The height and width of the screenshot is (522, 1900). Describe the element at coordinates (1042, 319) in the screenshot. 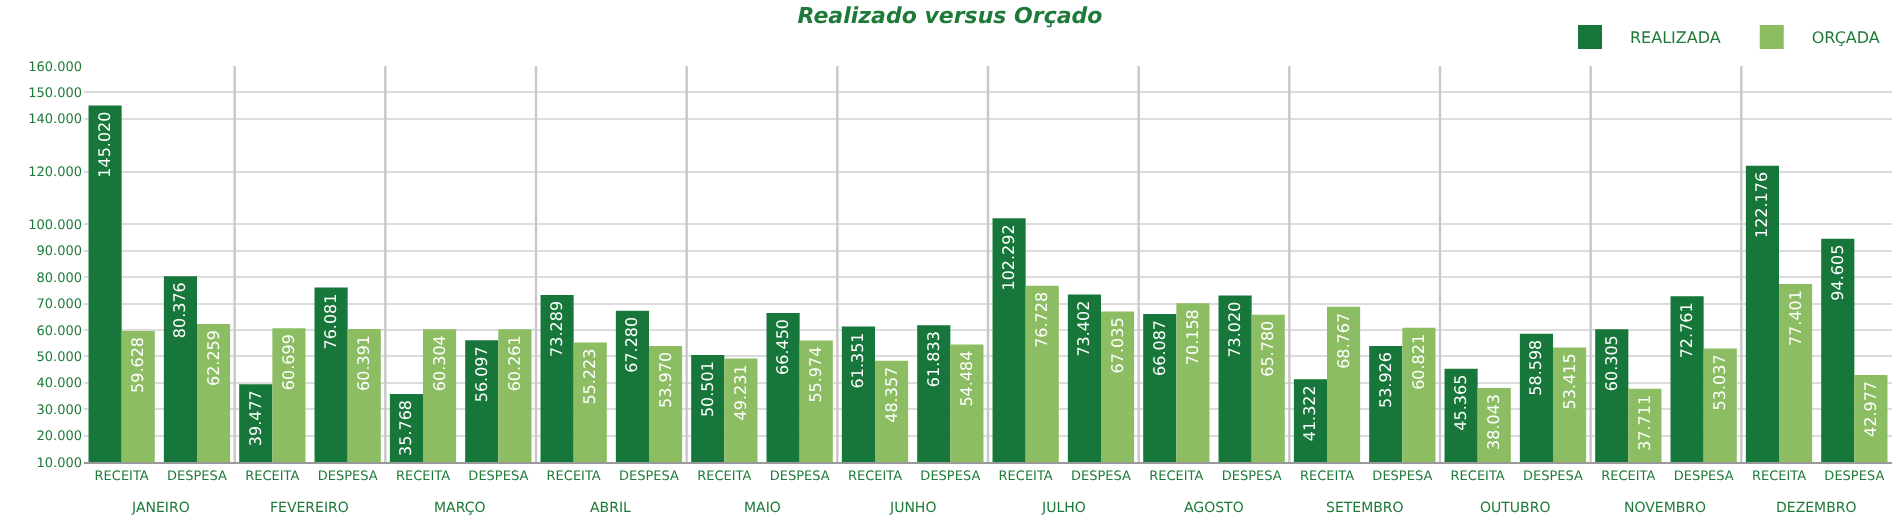

I see `data-label: 76.728` at that location.